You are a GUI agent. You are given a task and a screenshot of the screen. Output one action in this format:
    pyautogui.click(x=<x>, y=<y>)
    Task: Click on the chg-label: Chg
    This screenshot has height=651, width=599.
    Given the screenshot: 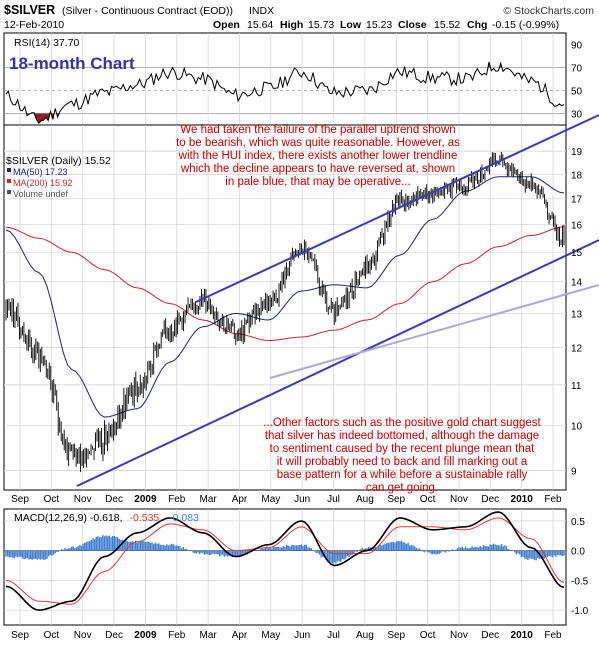 What is the action you would take?
    pyautogui.click(x=477, y=25)
    